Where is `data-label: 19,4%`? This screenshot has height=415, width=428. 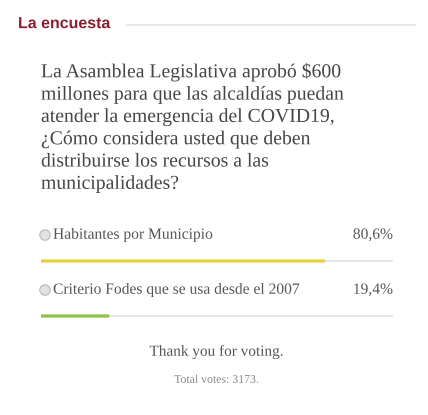
data-label: 19,4% is located at coordinates (373, 289).